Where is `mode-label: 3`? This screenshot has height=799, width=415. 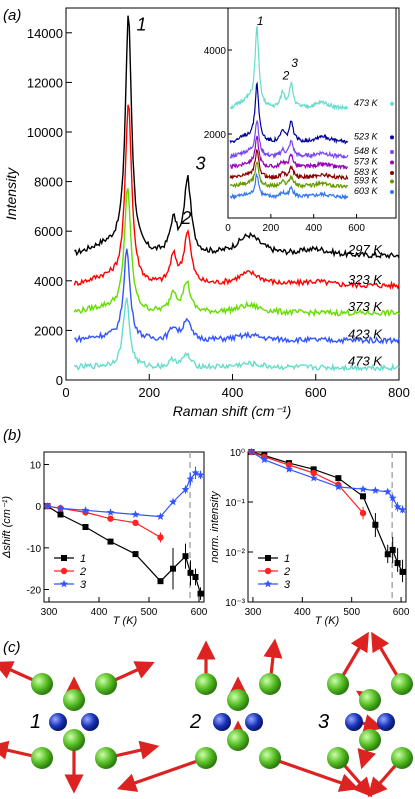 mode-label: 3 is located at coordinates (323, 722).